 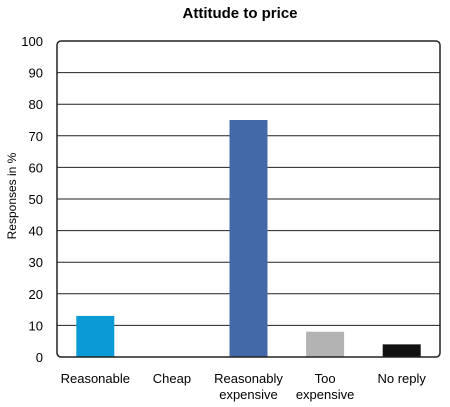 I want to click on x-tick-label: Cheap, so click(x=172, y=378).